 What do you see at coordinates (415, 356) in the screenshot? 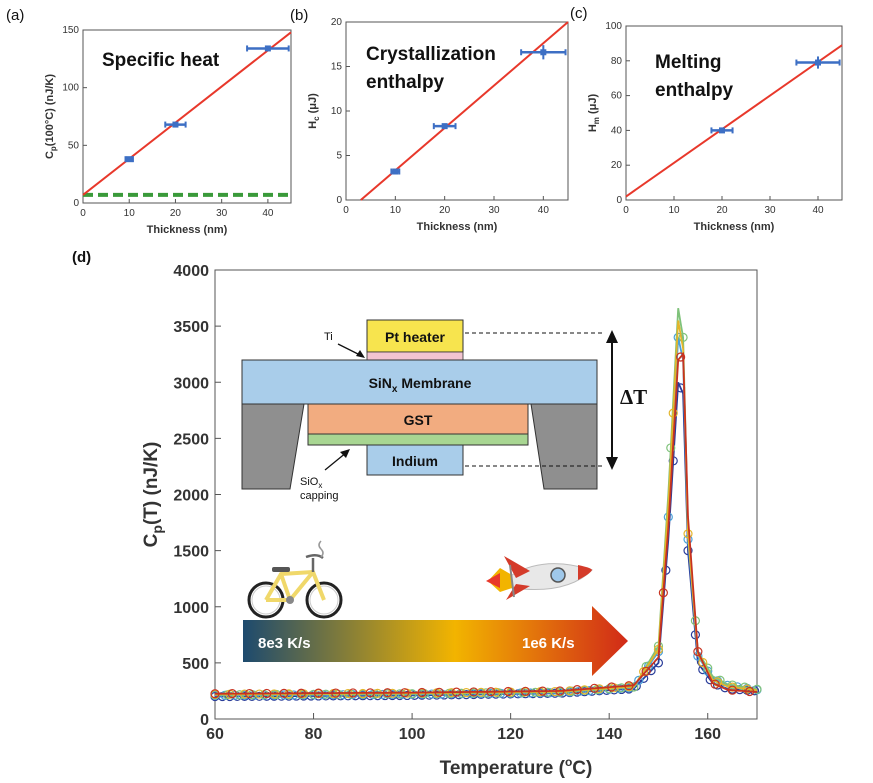
I see `ti-layer` at bounding box center [415, 356].